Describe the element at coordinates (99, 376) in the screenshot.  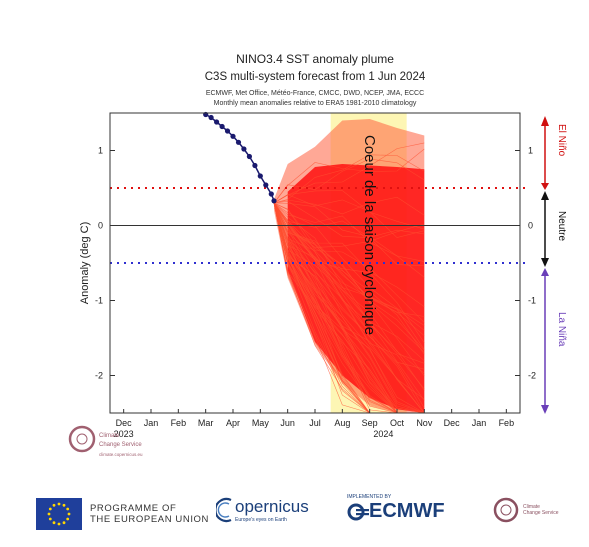
I see `y-tick-label-left: -2` at that location.